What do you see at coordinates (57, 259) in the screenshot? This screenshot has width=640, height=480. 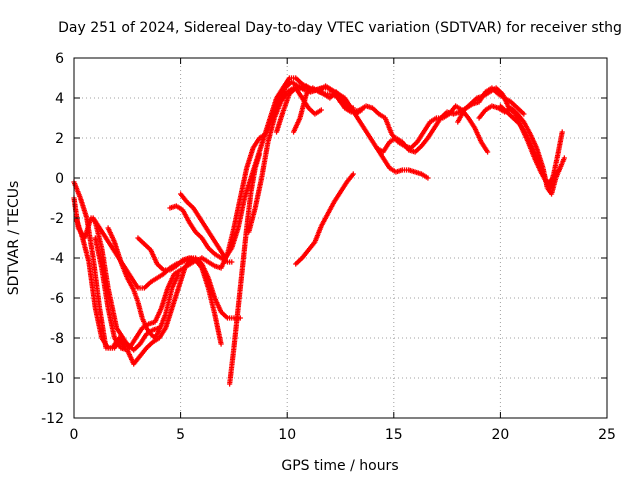 I see `y-tick-label: -4` at bounding box center [57, 259].